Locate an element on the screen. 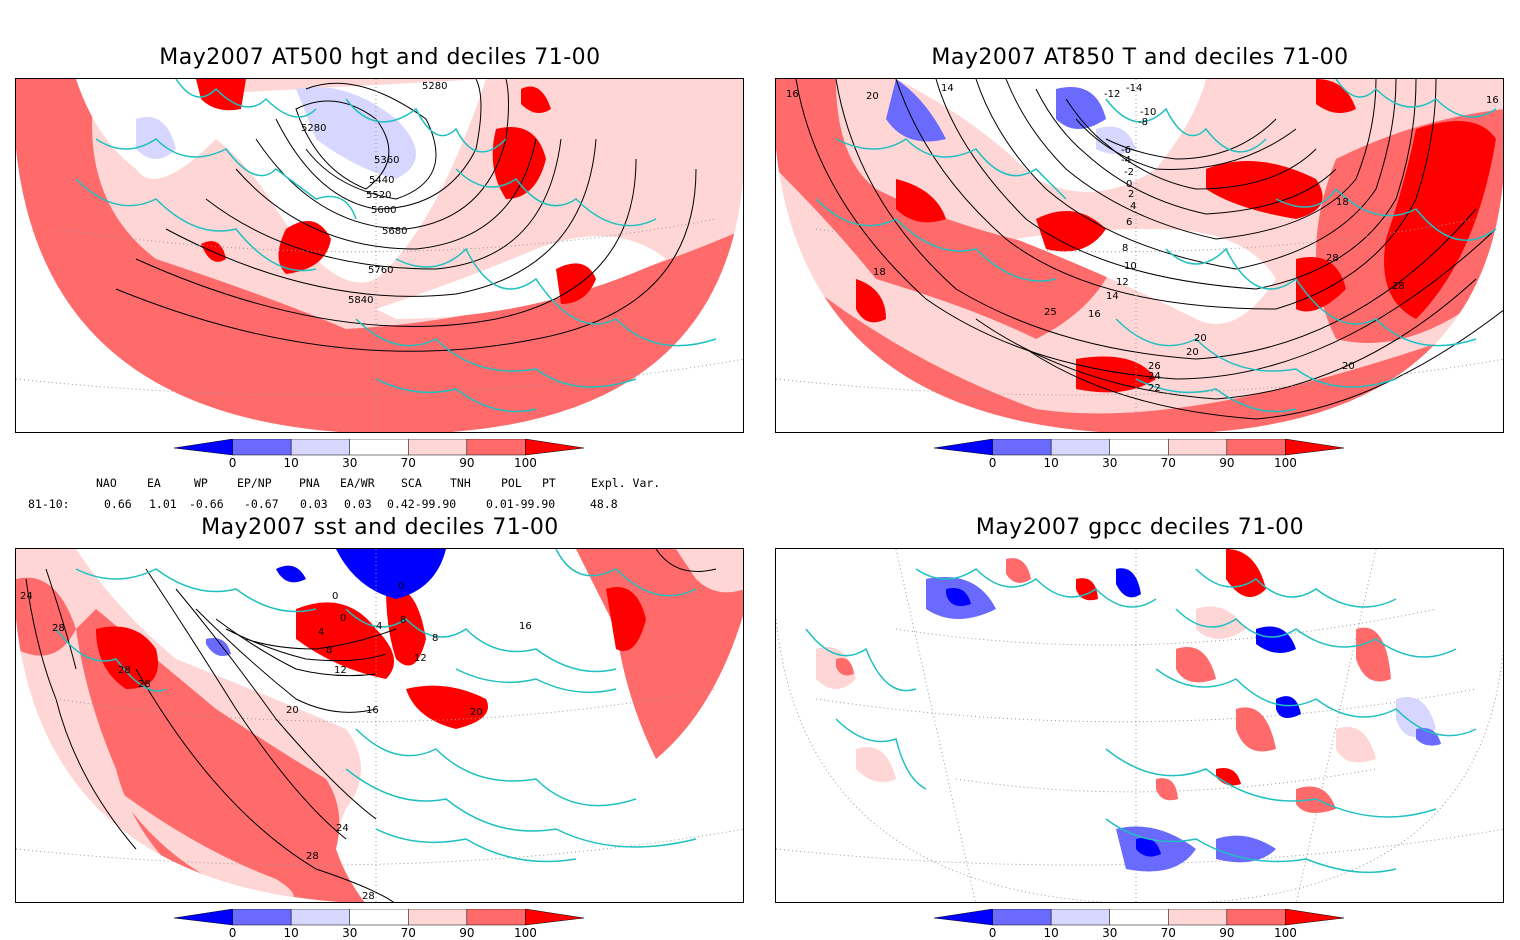  contour-label: -14 is located at coordinates (1134, 88).